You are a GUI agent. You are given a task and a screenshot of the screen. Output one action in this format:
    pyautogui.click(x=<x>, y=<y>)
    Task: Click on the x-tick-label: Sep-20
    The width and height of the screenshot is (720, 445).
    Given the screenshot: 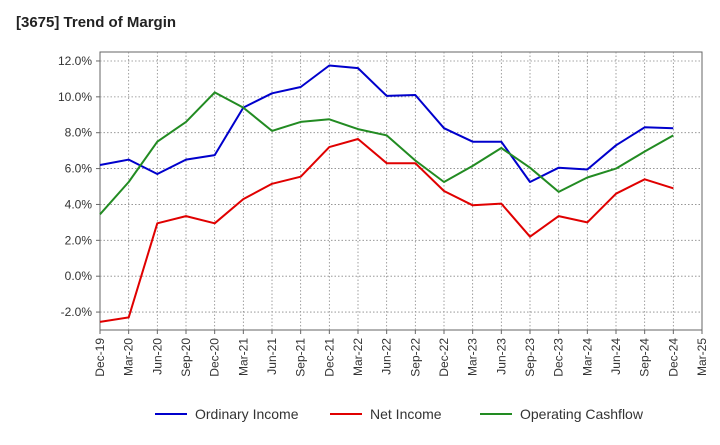 What is the action you would take?
    pyautogui.click(x=186, y=357)
    